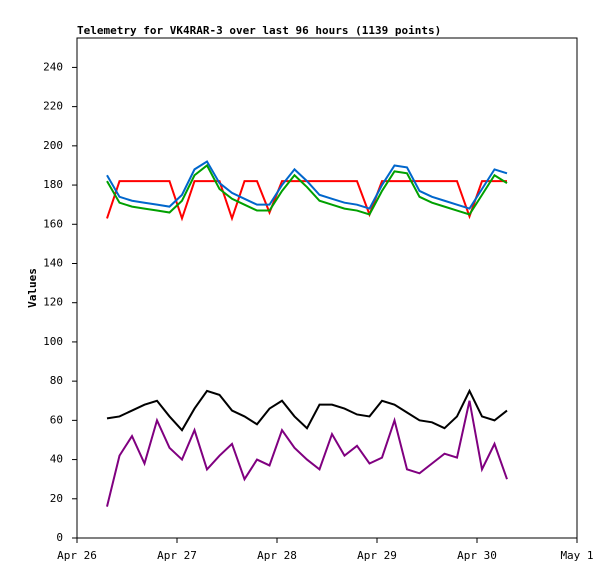  What do you see at coordinates (53, 262) in the screenshot?
I see `y-tick-label: 140` at bounding box center [53, 262].